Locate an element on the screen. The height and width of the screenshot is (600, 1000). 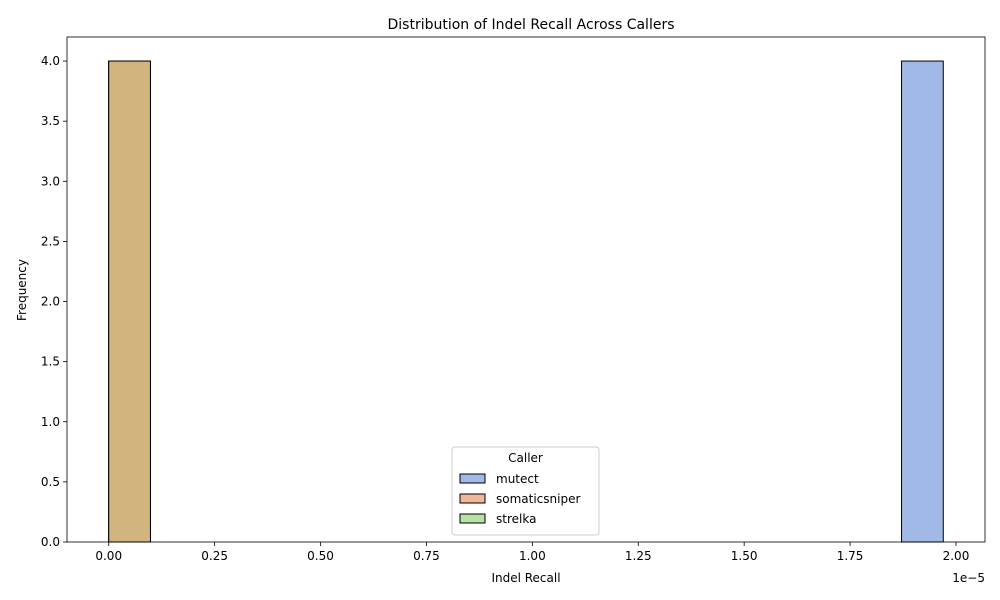
legend-frame is located at coordinates (525, 491).